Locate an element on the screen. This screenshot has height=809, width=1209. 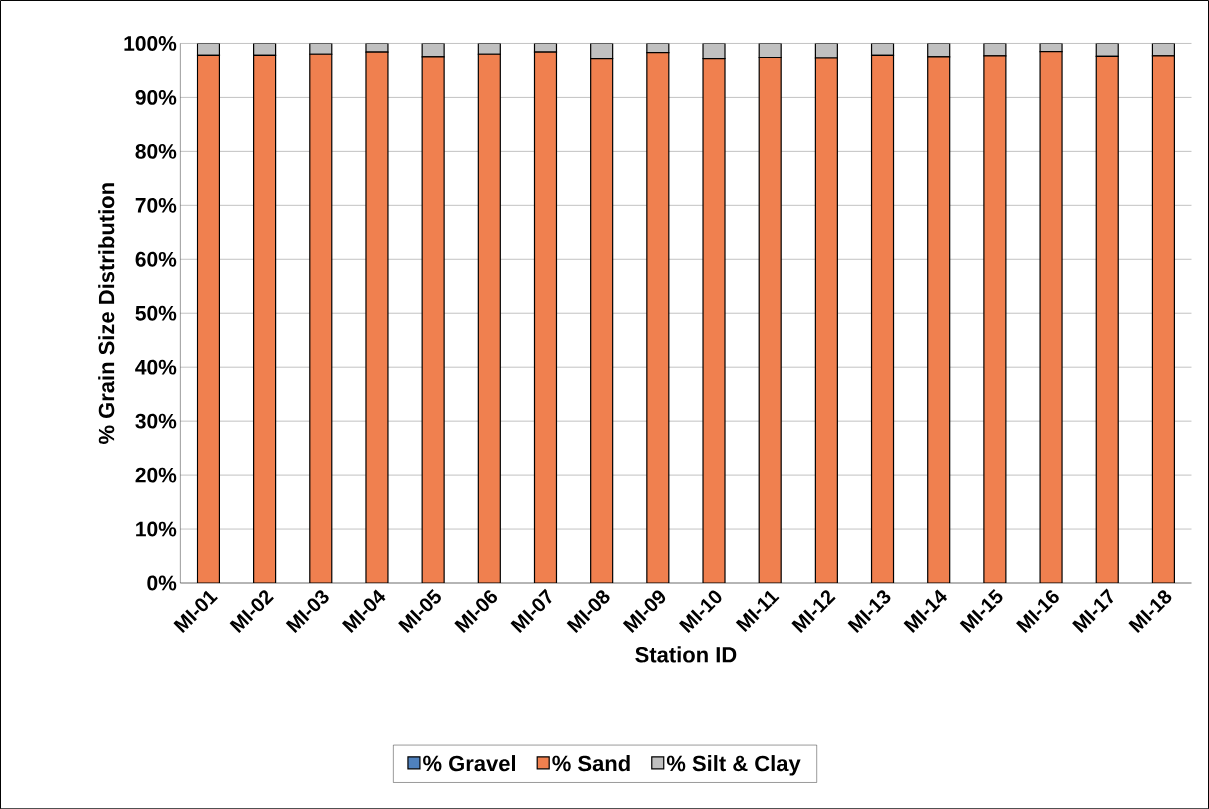
y-tick-label: 100% is located at coordinates (150, 43).